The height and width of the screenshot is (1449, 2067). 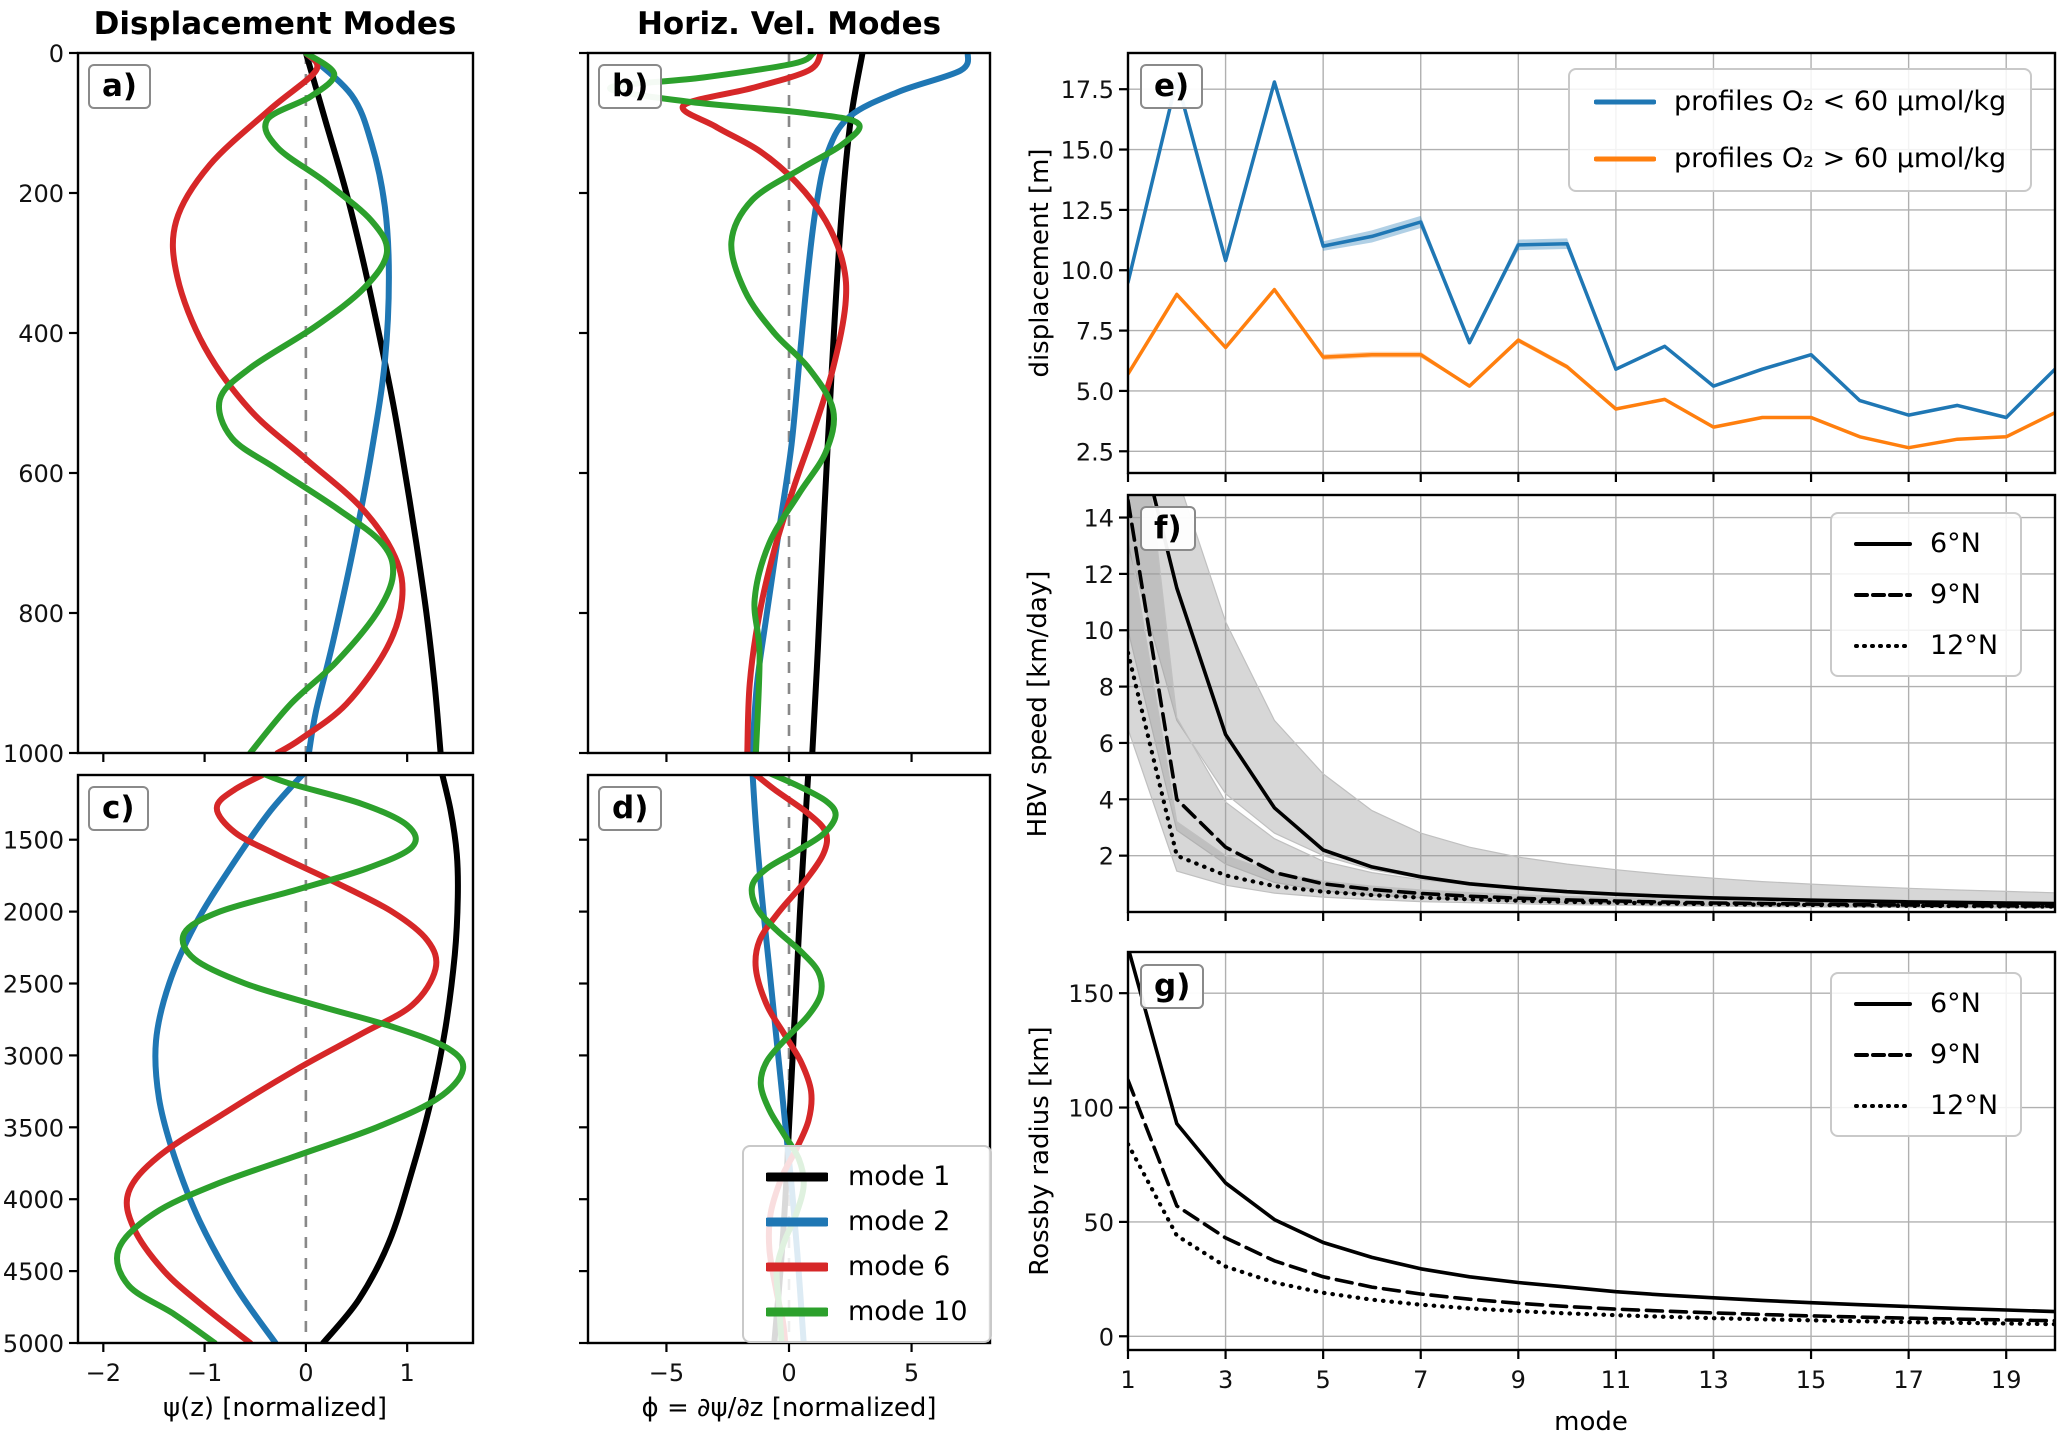 What do you see at coordinates (1840, 101) in the screenshot?
I see `legend-label: profiles O₂ < 60 μmol/kg` at bounding box center [1840, 101].